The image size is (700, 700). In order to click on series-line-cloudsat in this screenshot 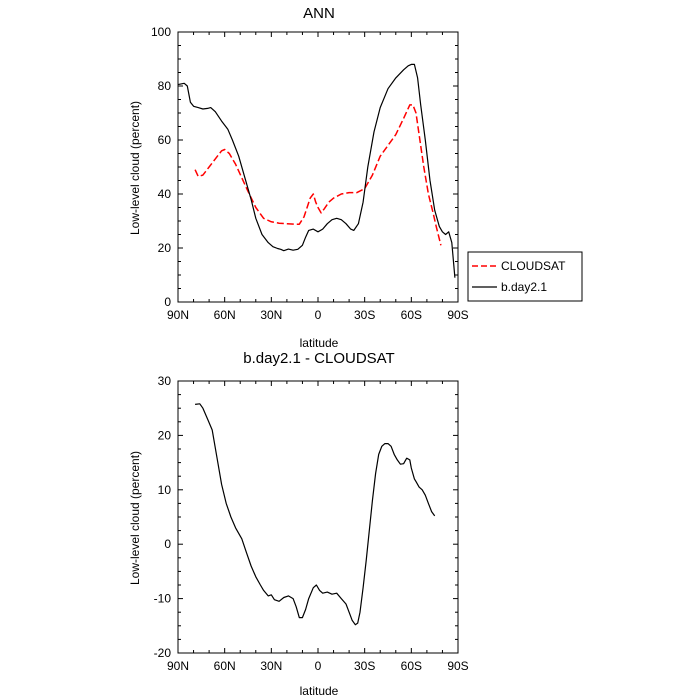, I will do `click(318, 175)`.